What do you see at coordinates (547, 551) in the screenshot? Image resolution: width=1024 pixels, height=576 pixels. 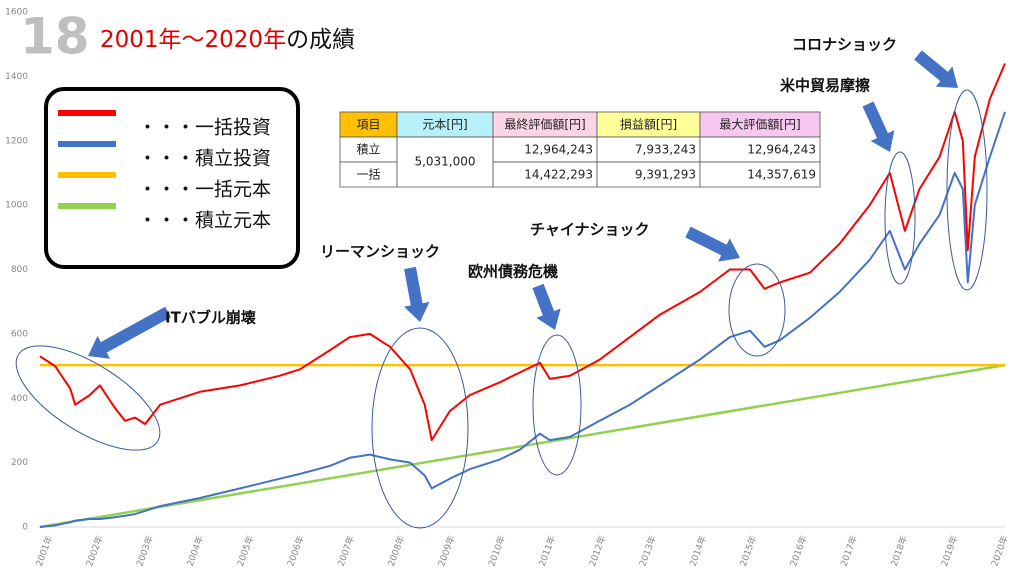 I see `x-tick-label: 2011年` at bounding box center [547, 551].